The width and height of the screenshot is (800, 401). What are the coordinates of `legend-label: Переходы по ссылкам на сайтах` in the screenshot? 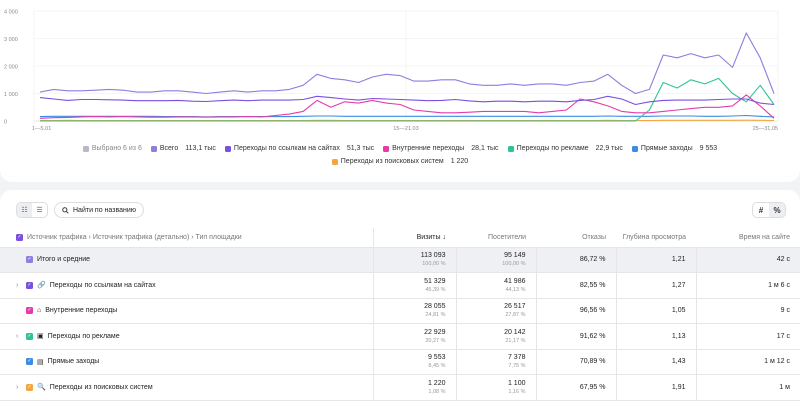 It's located at (286, 148).